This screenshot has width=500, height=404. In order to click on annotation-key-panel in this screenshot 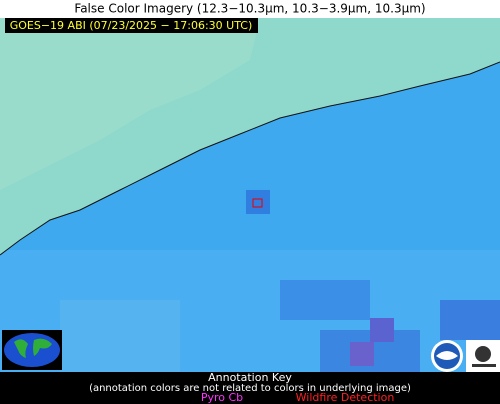, I will do `click(250, 388)`.